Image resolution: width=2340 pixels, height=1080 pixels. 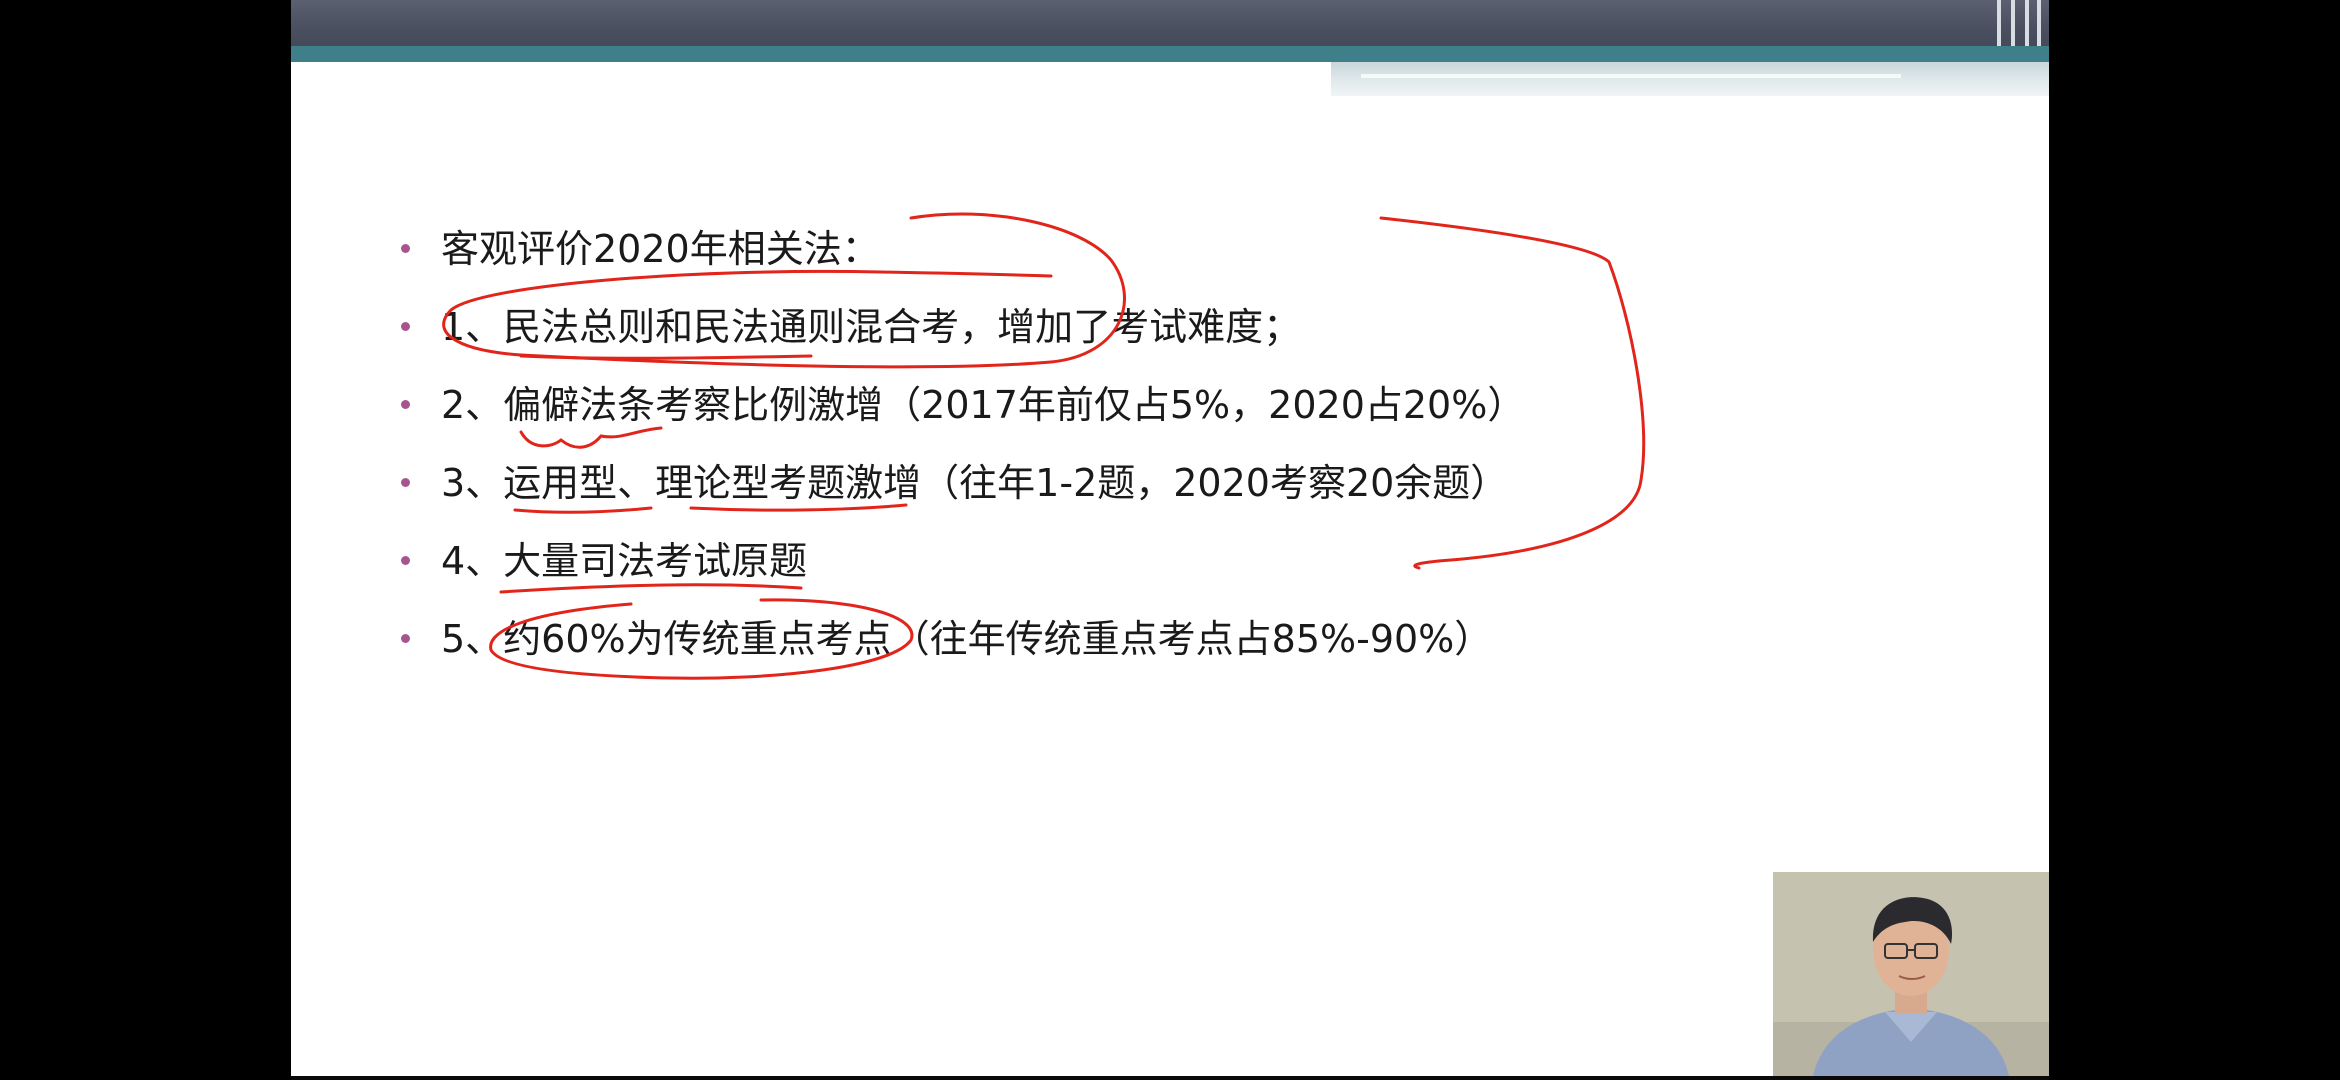 What do you see at coordinates (975, 483) in the screenshot?
I see `bullet-text: 3、运用型、理论型考题激增（往年1-2题，2020考察20余题）` at bounding box center [975, 483].